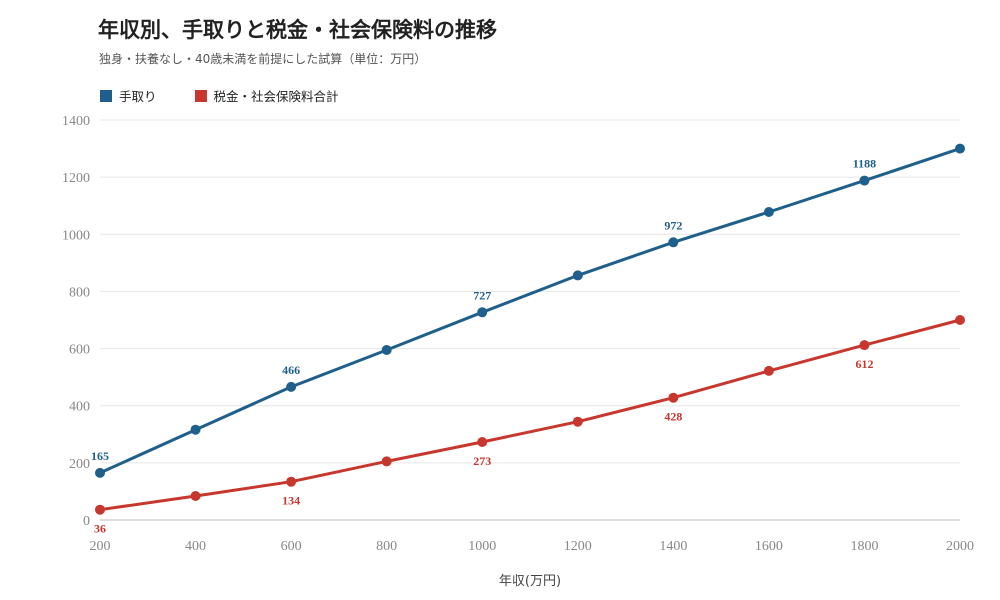  Describe the element at coordinates (960, 148) in the screenshot. I see `data-point-s0-2000` at that location.